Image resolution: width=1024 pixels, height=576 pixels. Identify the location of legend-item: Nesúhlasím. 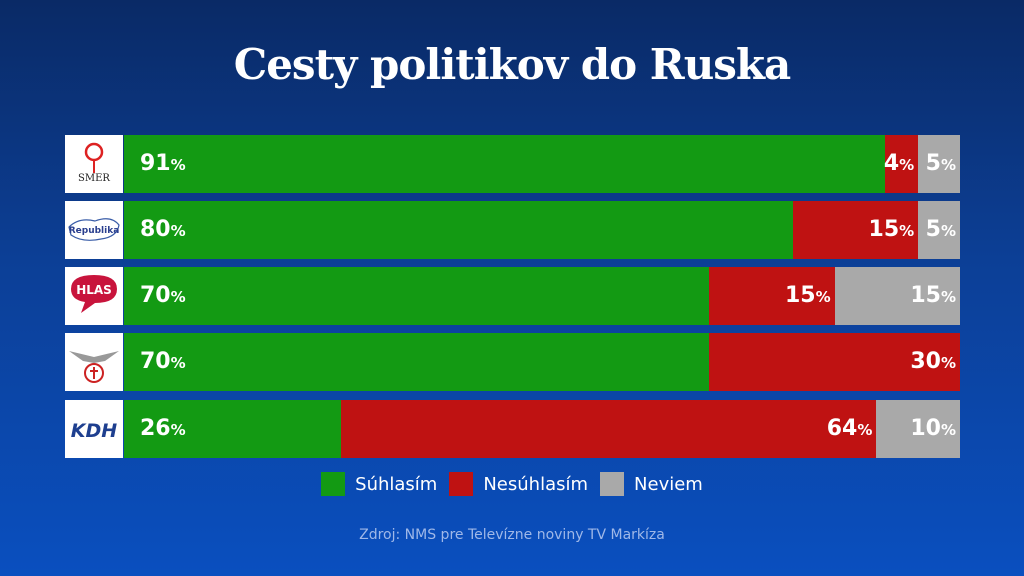
(518, 484).